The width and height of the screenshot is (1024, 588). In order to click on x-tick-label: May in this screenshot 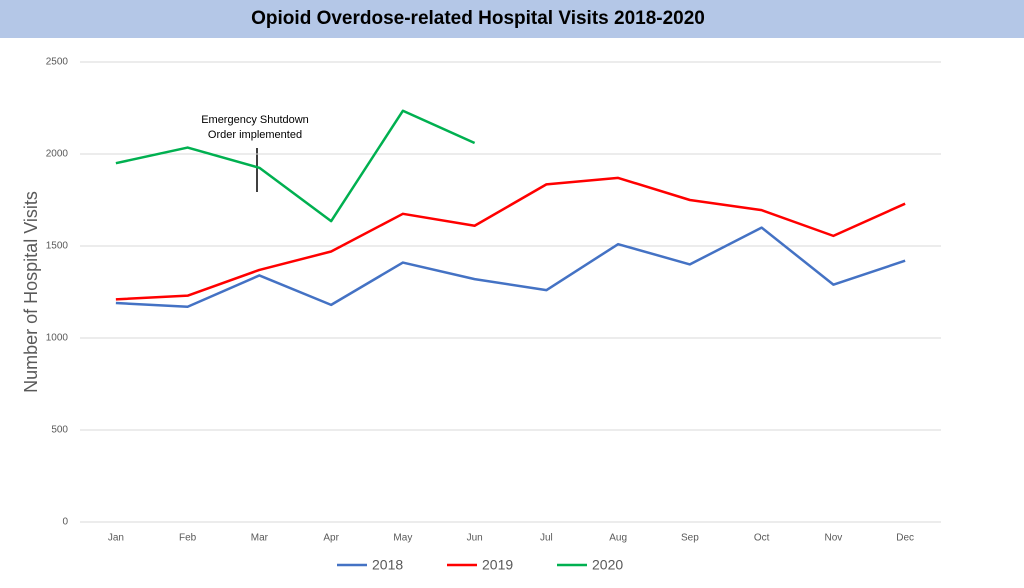, I will do `click(402, 538)`.